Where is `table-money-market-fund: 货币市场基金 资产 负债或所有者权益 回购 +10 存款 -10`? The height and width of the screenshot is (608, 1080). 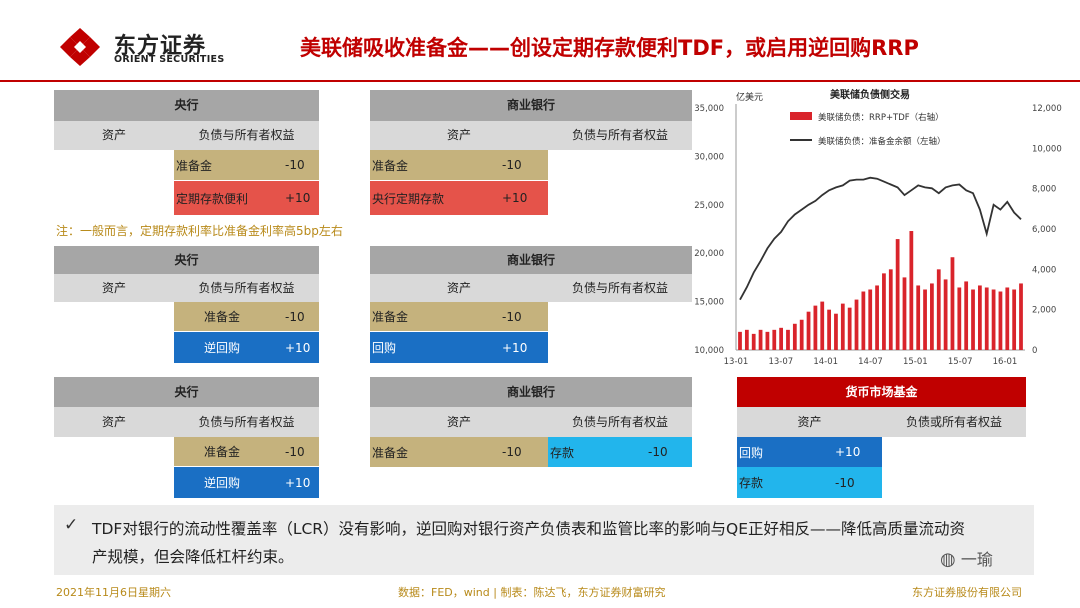 table-money-market-fund: 货币市场基金 资产 负债或所有者权益 回购 +10 存款 -10 is located at coordinates (881, 437).